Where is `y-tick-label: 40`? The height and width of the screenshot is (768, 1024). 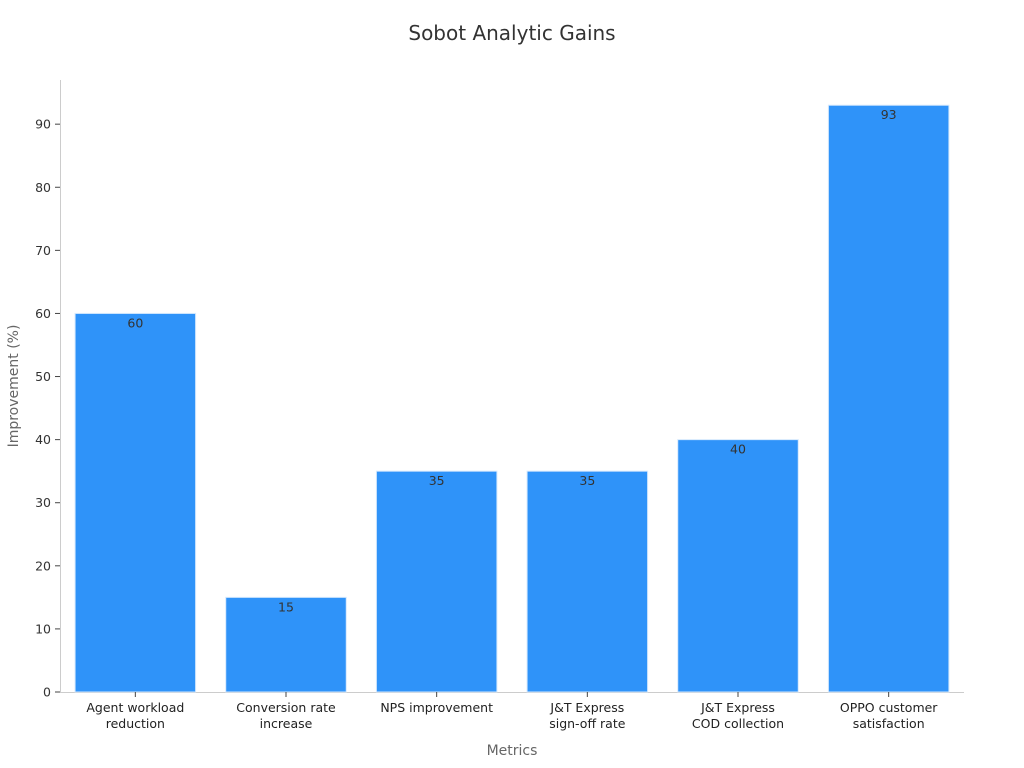
y-tick-label: 40 is located at coordinates (43, 439).